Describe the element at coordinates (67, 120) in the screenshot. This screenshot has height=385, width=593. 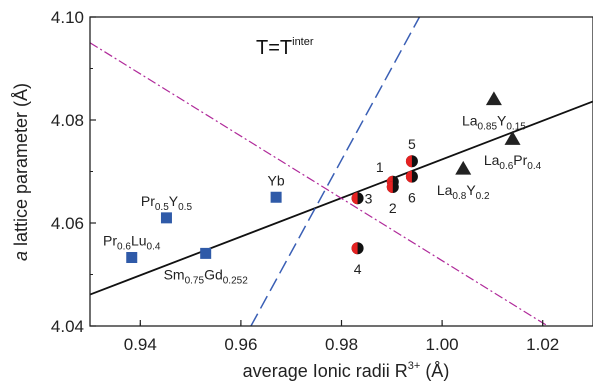
I see `y-tick-label: 4.08` at that location.